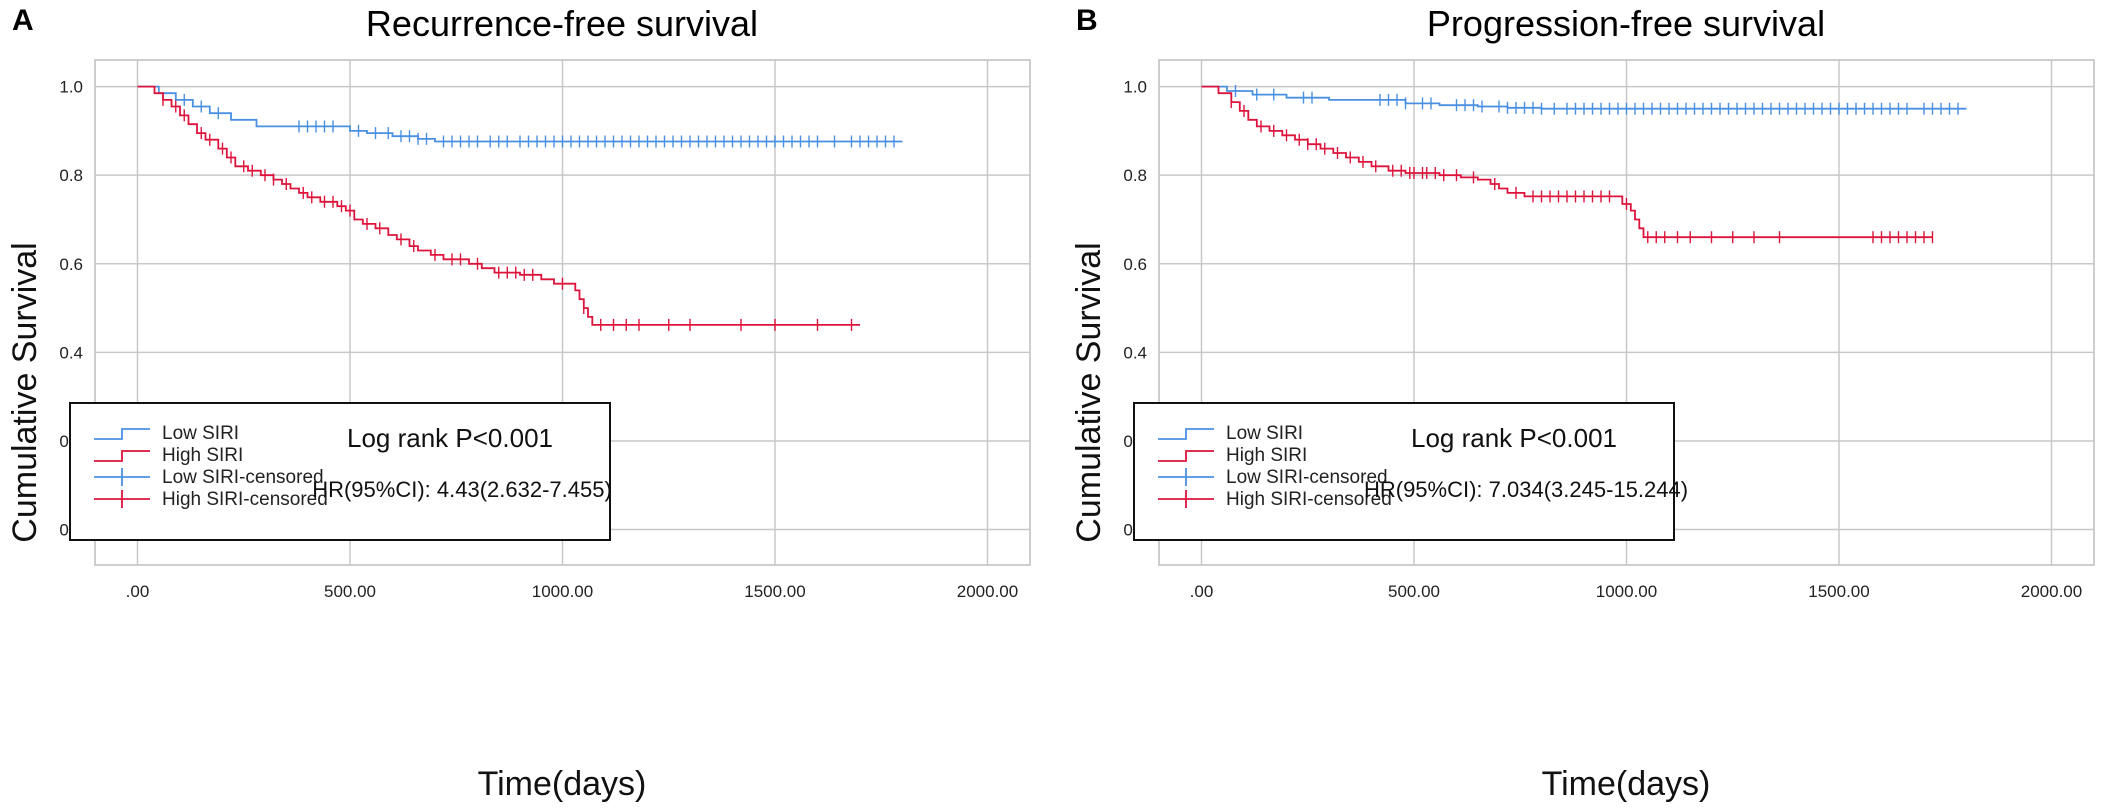 This screenshot has height=812, width=2128. Describe the element at coordinates (23, 20) in the screenshot. I see `panel-label: A` at that location.